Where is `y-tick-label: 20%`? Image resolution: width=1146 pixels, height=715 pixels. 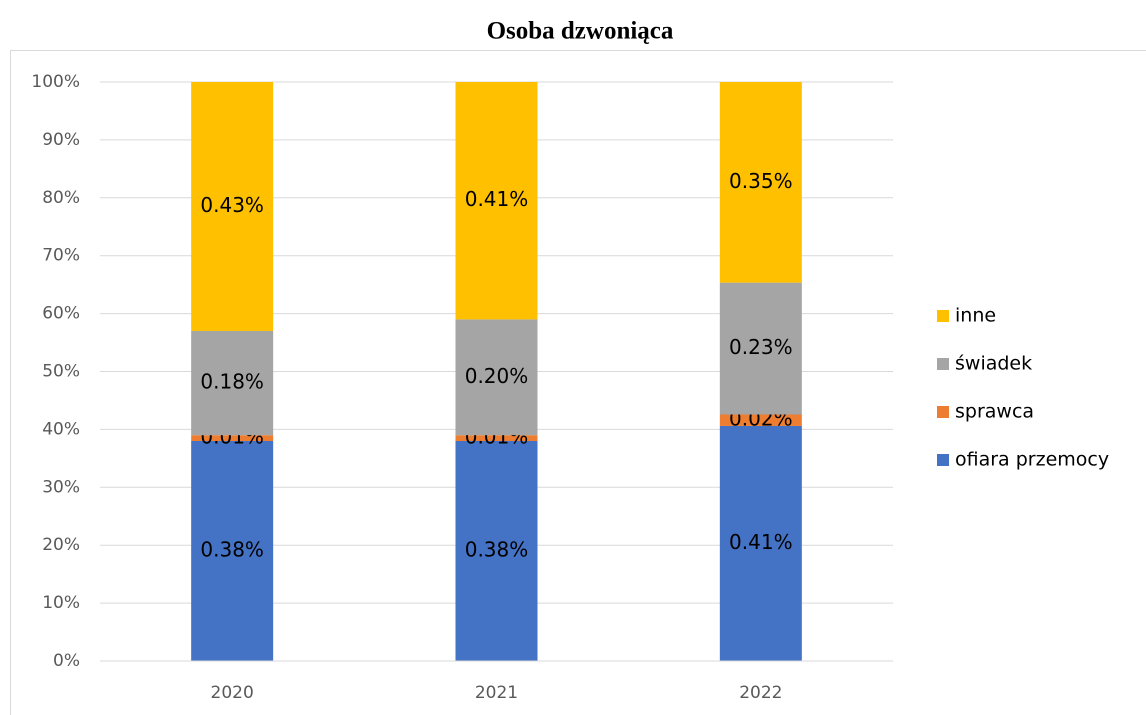
y-tick-label: 20% is located at coordinates (61, 545).